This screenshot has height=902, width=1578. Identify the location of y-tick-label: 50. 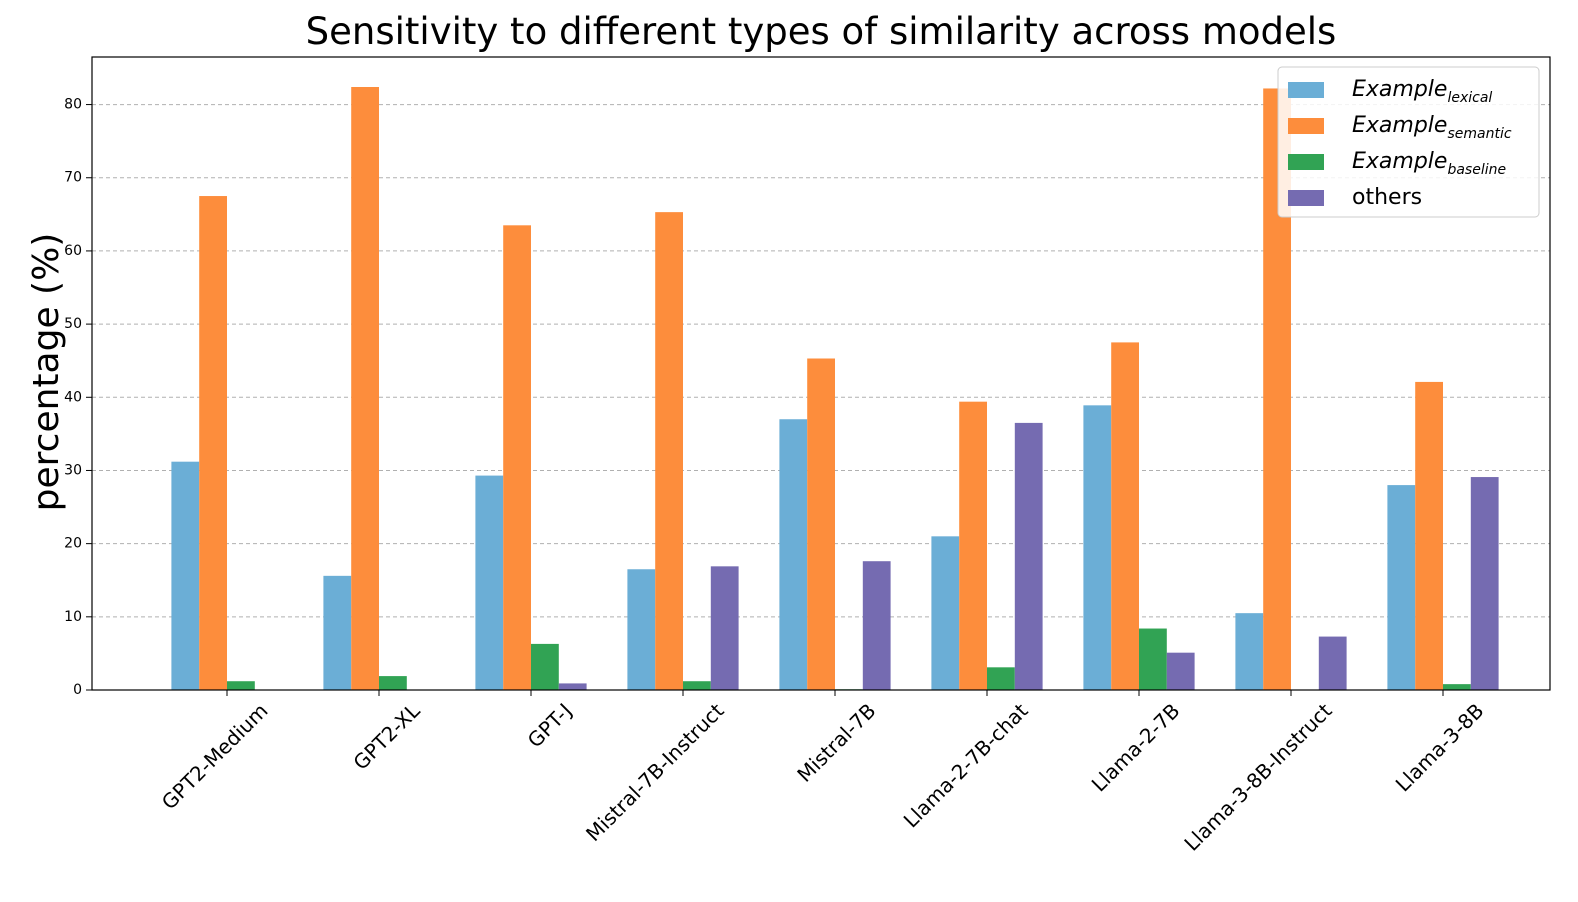
(73, 324).